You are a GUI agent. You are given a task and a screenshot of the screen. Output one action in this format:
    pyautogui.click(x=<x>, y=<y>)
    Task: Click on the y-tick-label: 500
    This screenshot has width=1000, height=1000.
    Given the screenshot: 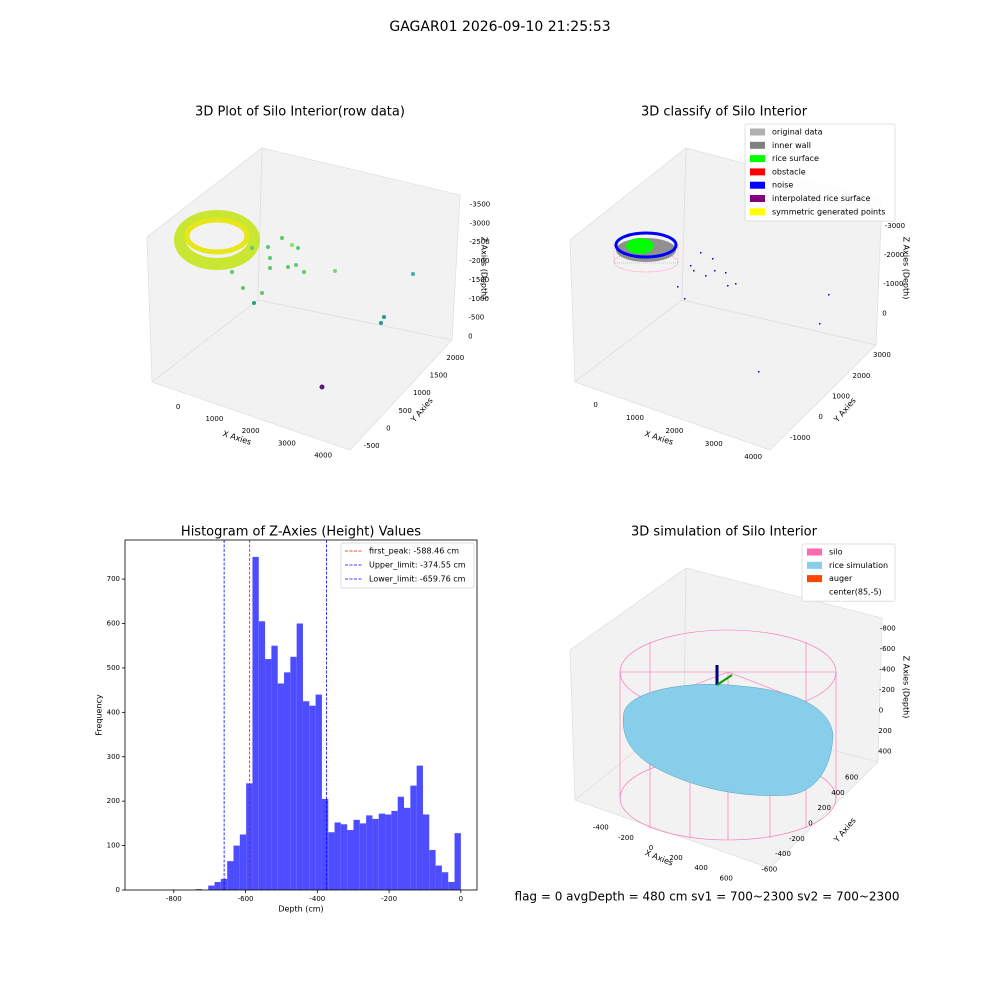 What is the action you would take?
    pyautogui.click(x=113, y=668)
    